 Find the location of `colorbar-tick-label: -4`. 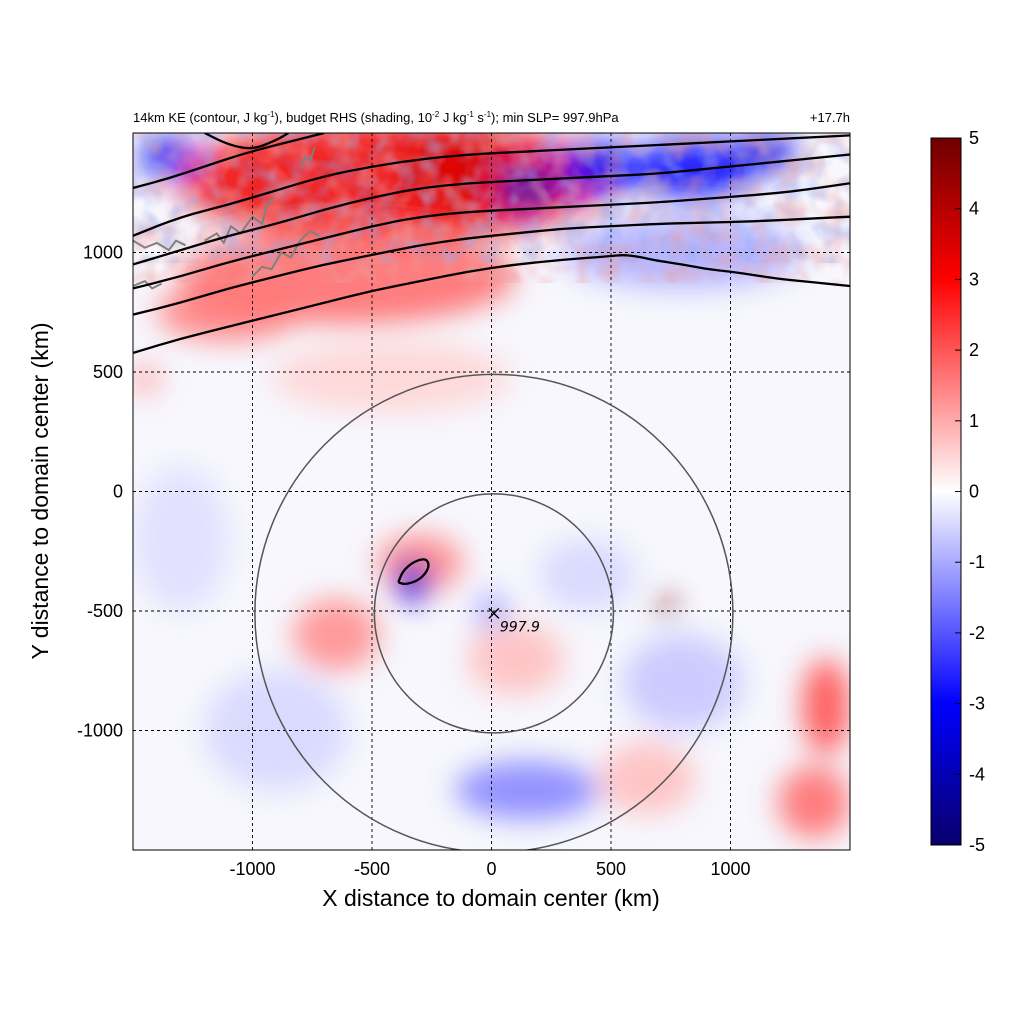

colorbar-tick-label: -4 is located at coordinates (977, 774).